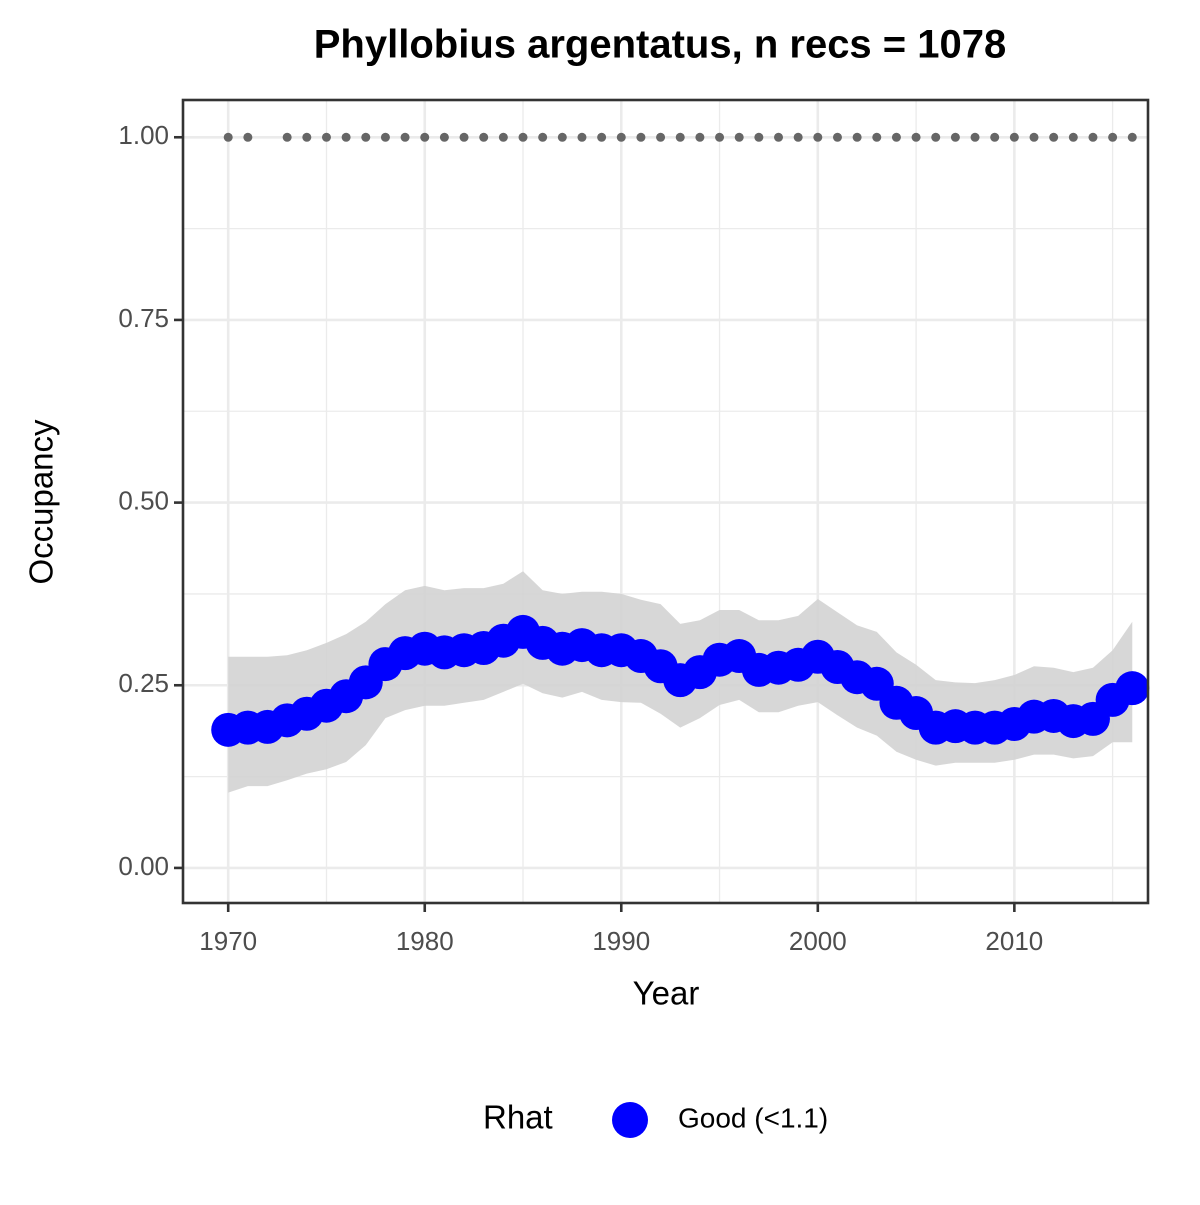 The height and width of the screenshot is (1205, 1200). What do you see at coordinates (1132, 688) in the screenshot?
I see `point` at bounding box center [1132, 688].